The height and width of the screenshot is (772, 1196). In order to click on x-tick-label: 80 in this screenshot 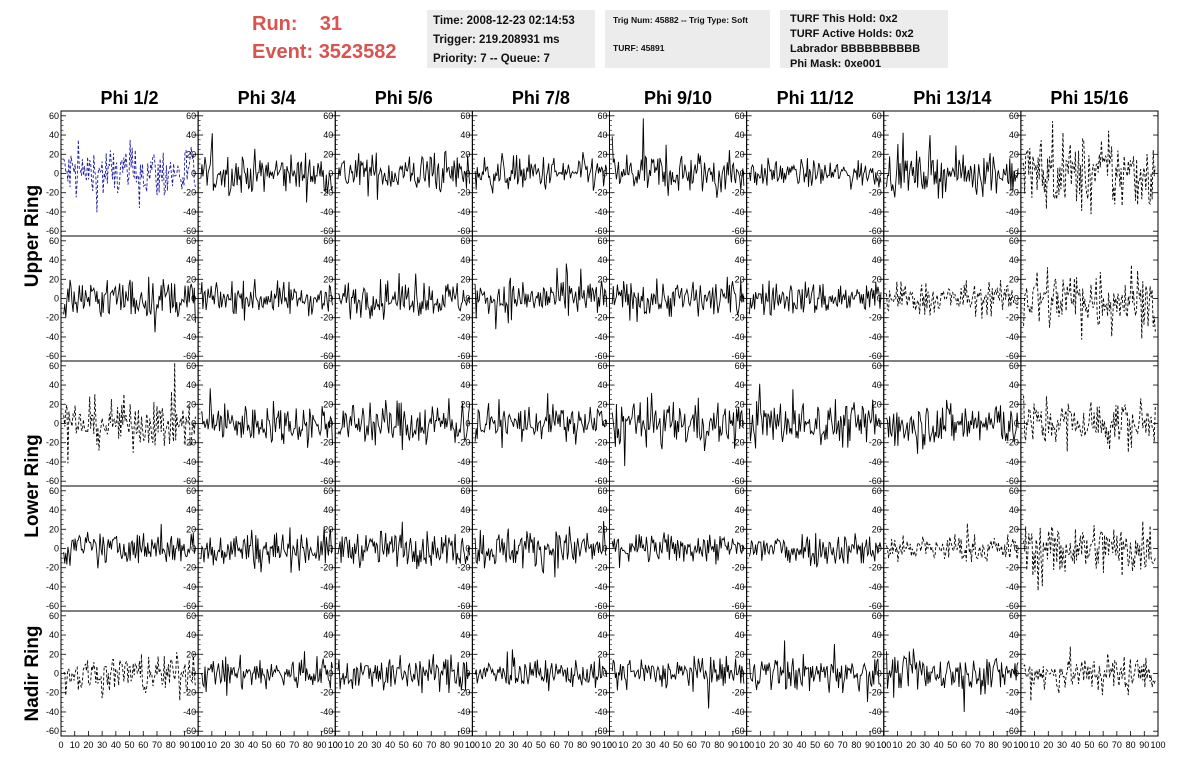, I will do `click(171, 745)`.